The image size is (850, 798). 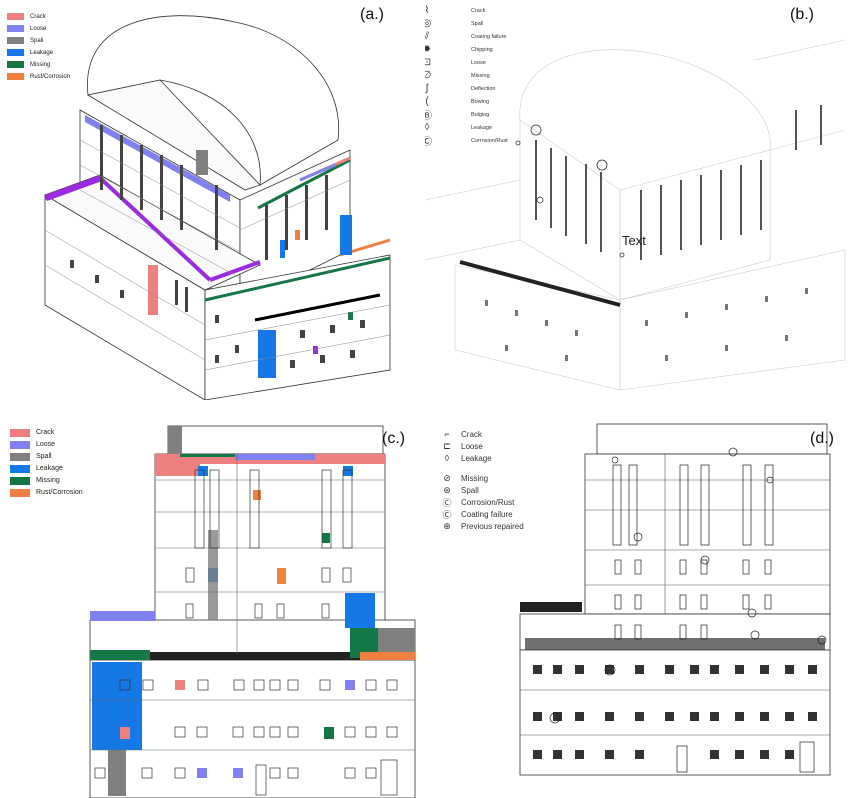 I want to click on zigzag-crack-icon: ⌇, so click(x=427, y=10).